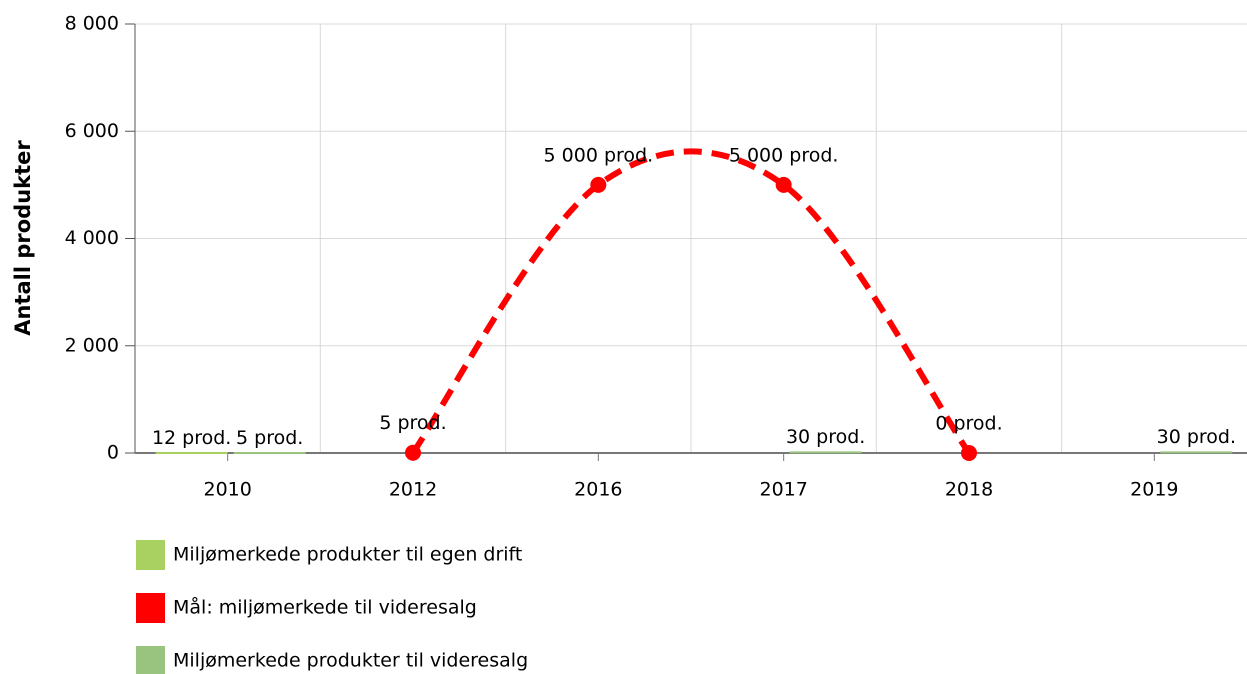 The width and height of the screenshot is (1247, 674). Describe the element at coordinates (783, 490) in the screenshot. I see `x-tick-label: 2017` at that location.